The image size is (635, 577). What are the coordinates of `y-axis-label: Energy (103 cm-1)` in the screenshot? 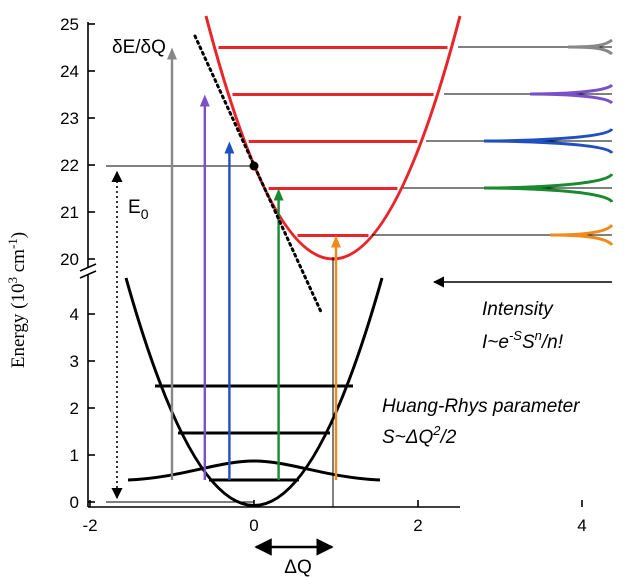 It's located at (17, 300).